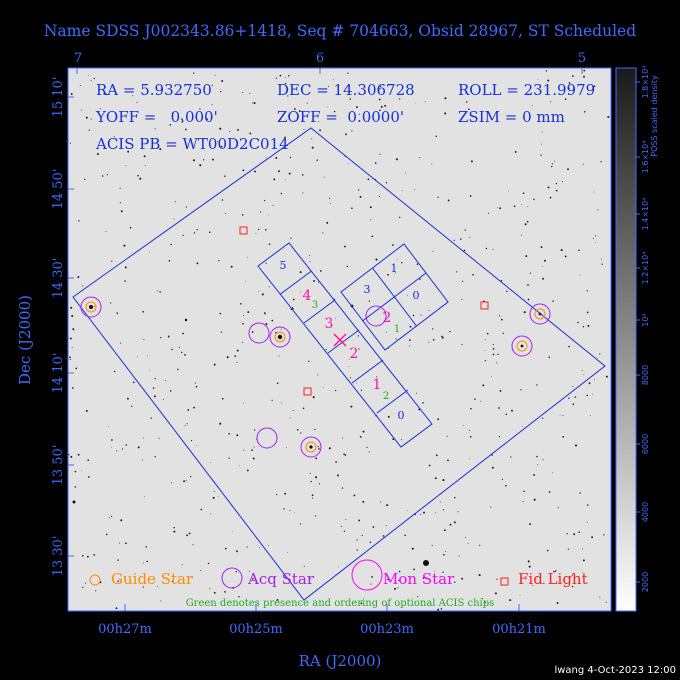 The width and height of the screenshot is (680, 680). Describe the element at coordinates (354, 354) in the screenshot. I see `chip-label: 2` at that location.